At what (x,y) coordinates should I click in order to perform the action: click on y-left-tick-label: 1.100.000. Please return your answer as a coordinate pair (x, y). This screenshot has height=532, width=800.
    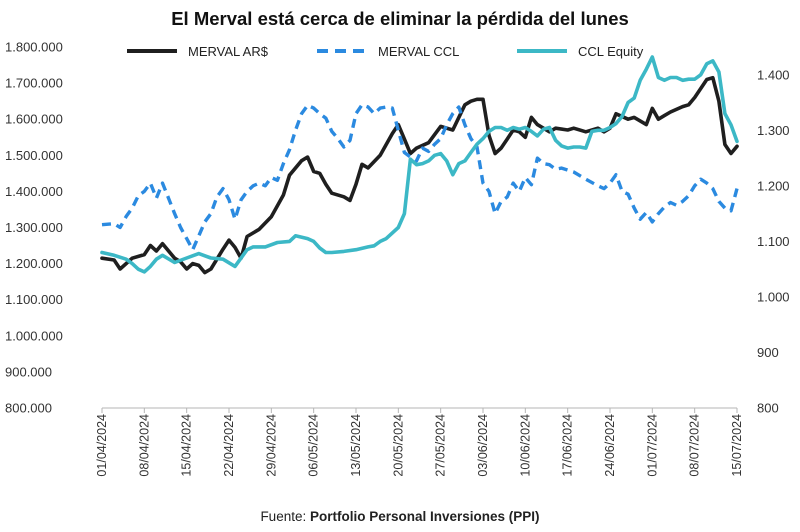
    Looking at the image, I should click on (34, 299).